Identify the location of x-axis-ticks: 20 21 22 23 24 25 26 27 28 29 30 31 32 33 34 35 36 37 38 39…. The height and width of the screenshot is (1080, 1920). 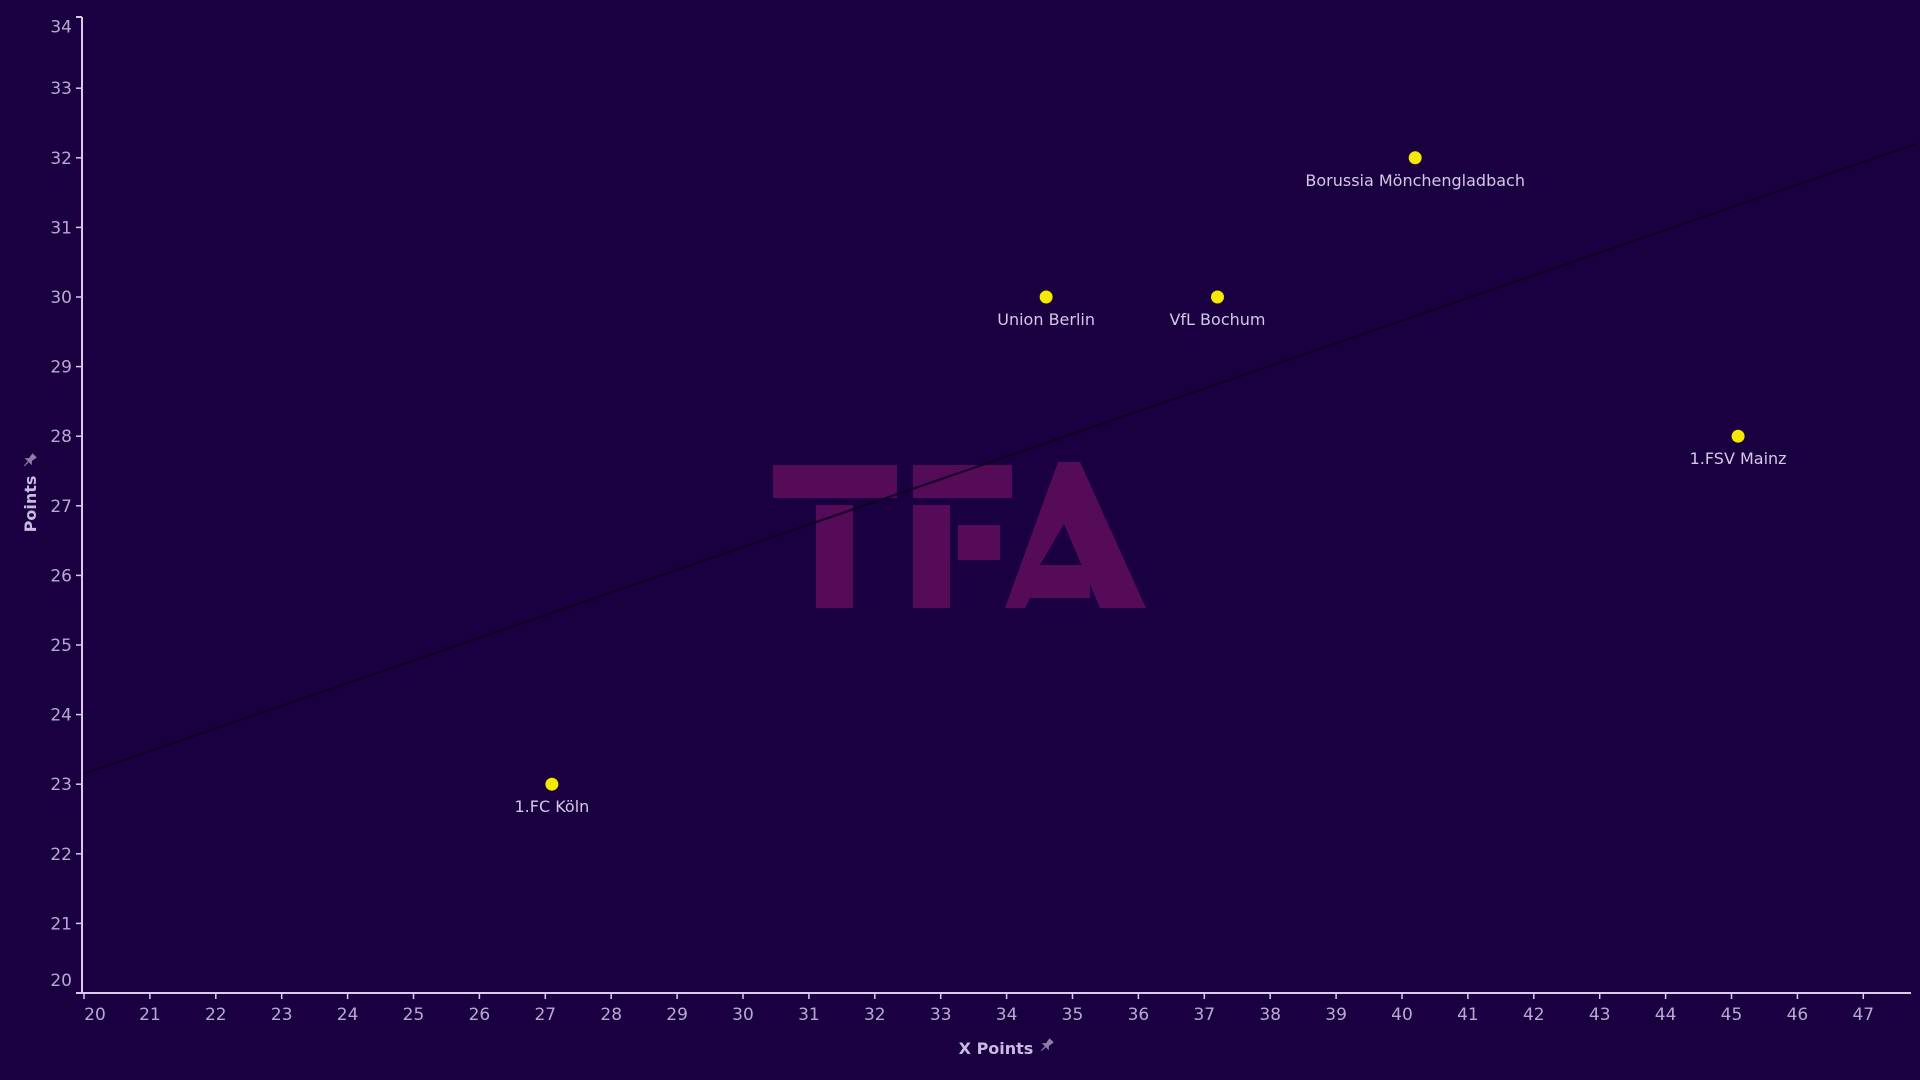
(978, 1009).